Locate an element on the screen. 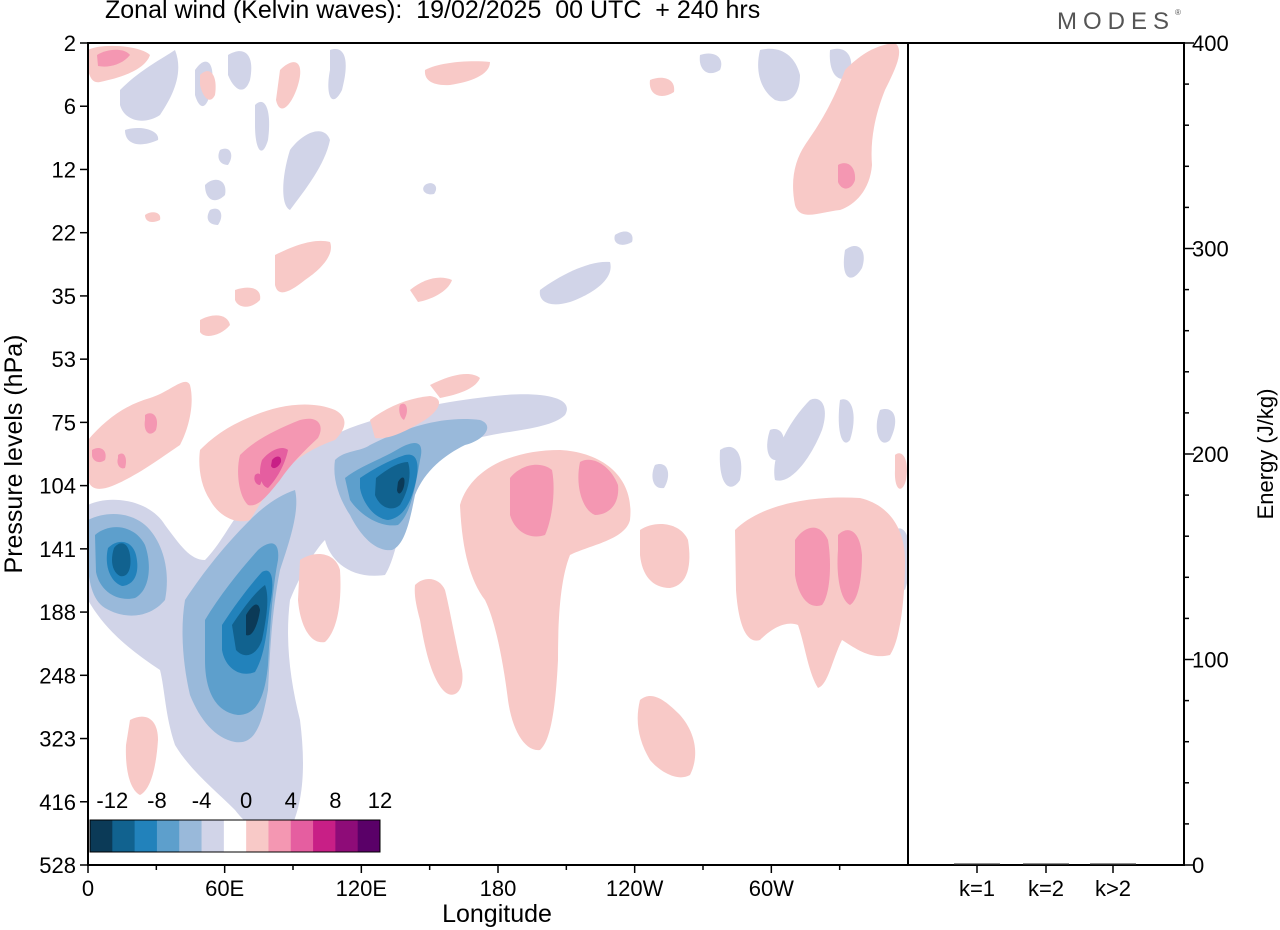  y-tick-label: 141 is located at coordinates (57, 549).